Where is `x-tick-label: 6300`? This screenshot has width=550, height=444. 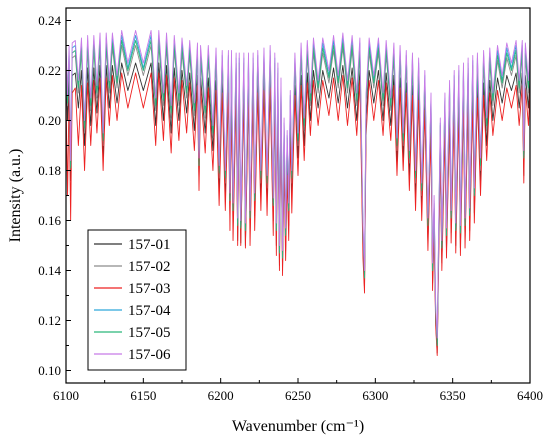 x-tick-label: 6300 is located at coordinates (375, 395).